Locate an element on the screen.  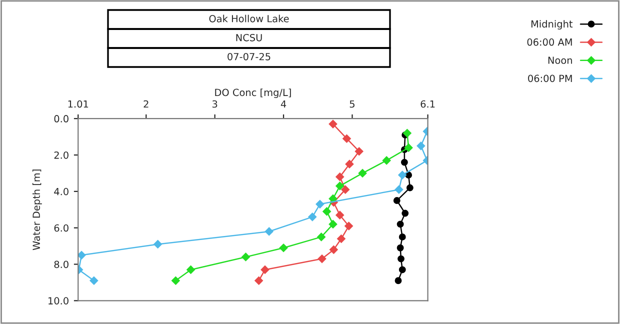
x-tick-label: 4 is located at coordinates (283, 104).